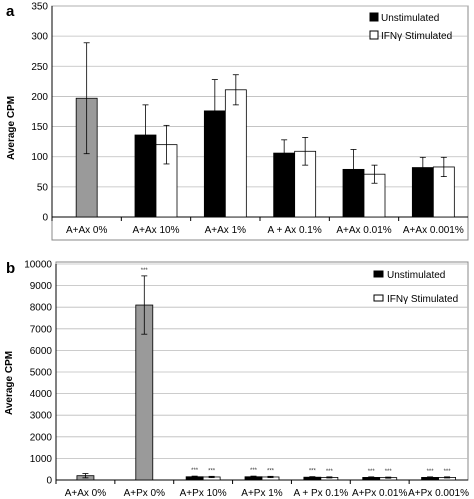 This screenshot has height=499, width=474. What do you see at coordinates (415, 287) in the screenshot?
I see `panel-b-legend: Unstimulated IFNγ Stimulated` at bounding box center [415, 287].